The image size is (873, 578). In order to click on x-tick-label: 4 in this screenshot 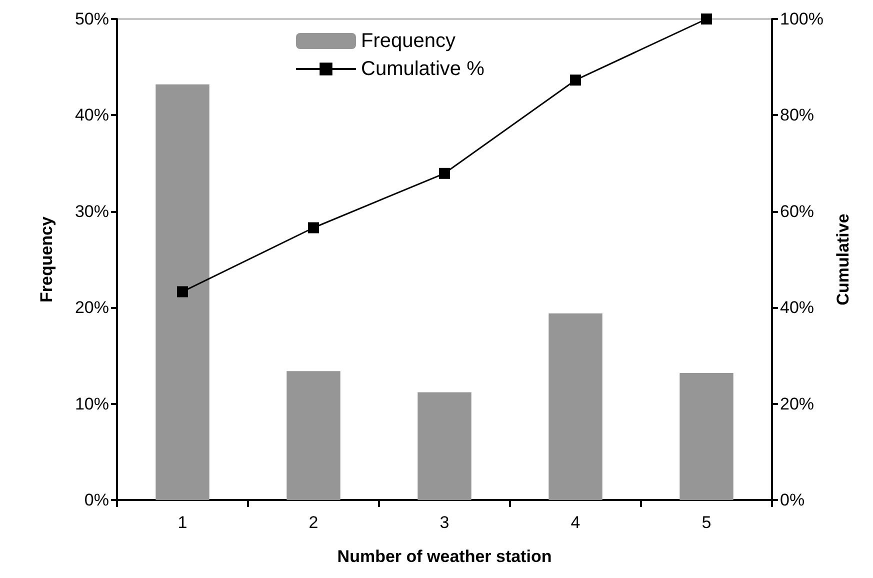, I will do `click(575, 522)`.